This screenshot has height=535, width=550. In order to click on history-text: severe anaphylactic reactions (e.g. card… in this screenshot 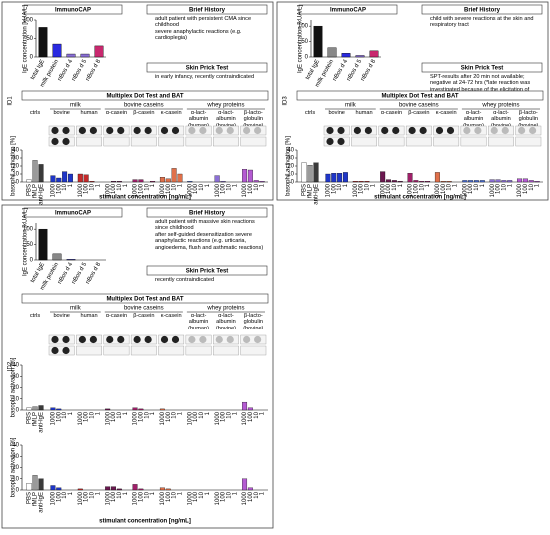, I will do `click(212, 35)`.